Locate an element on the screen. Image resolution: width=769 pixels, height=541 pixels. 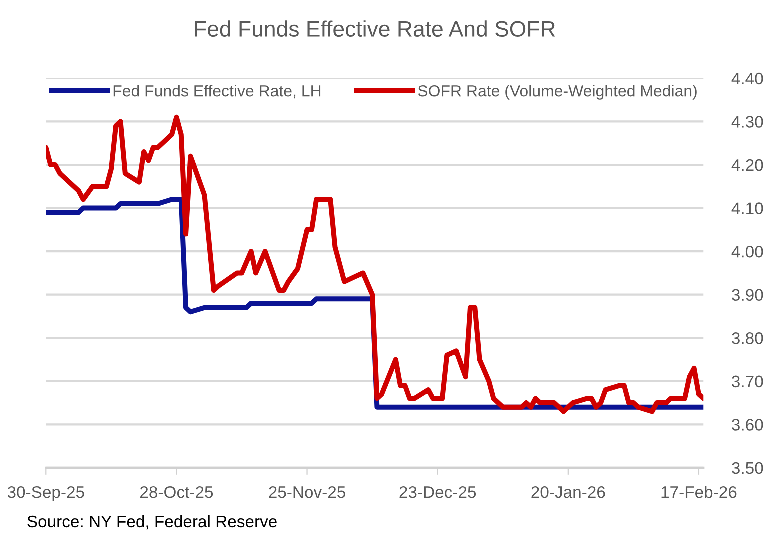
x-tick-label: 20-Jan-26 is located at coordinates (569, 492).